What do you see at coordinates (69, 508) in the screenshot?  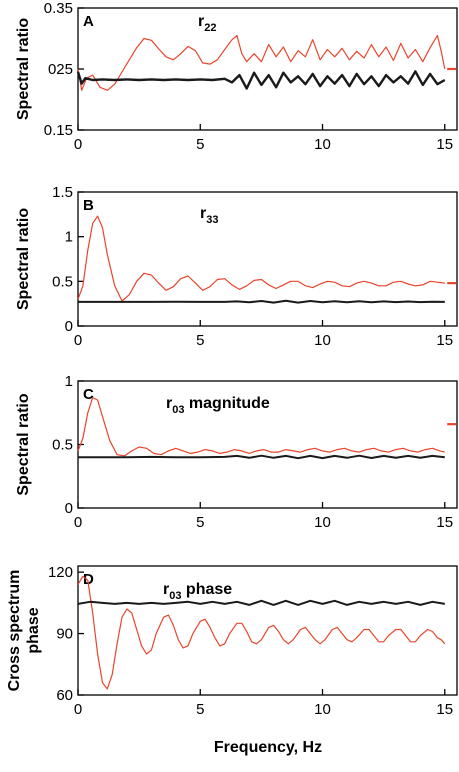 I see `panel-c-y-tick-label: 0` at bounding box center [69, 508].